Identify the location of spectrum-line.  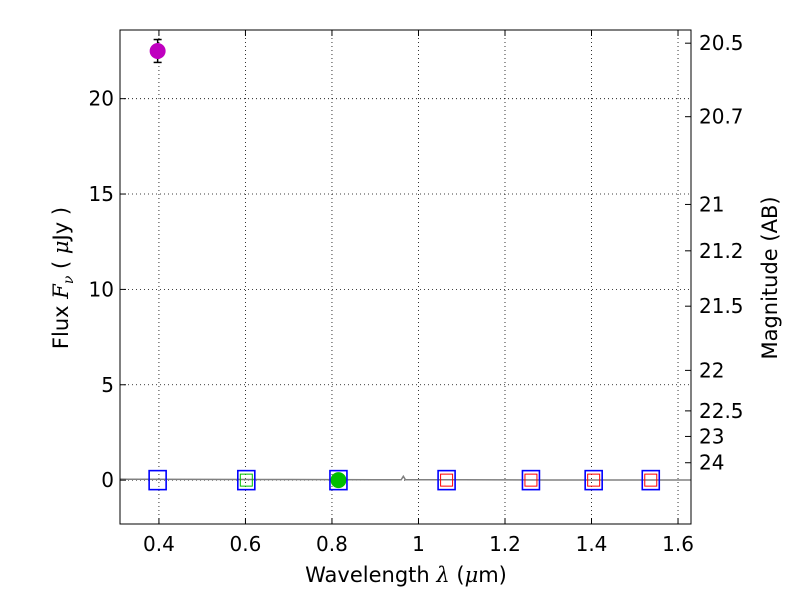
(405, 477).